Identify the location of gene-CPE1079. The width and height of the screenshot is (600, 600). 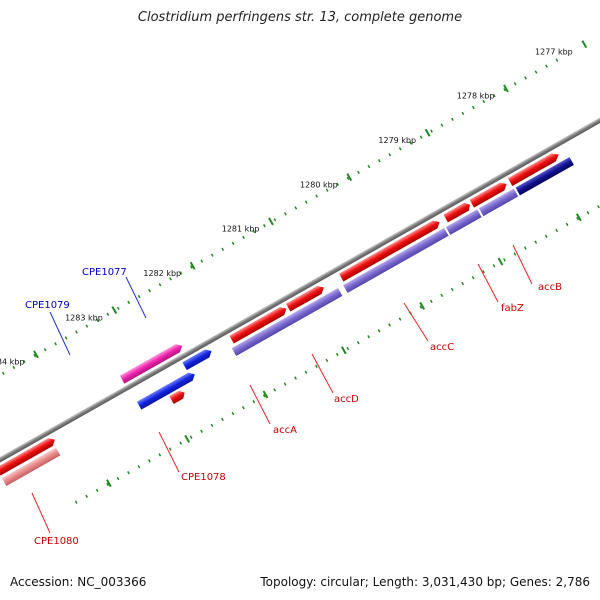
(151, 363).